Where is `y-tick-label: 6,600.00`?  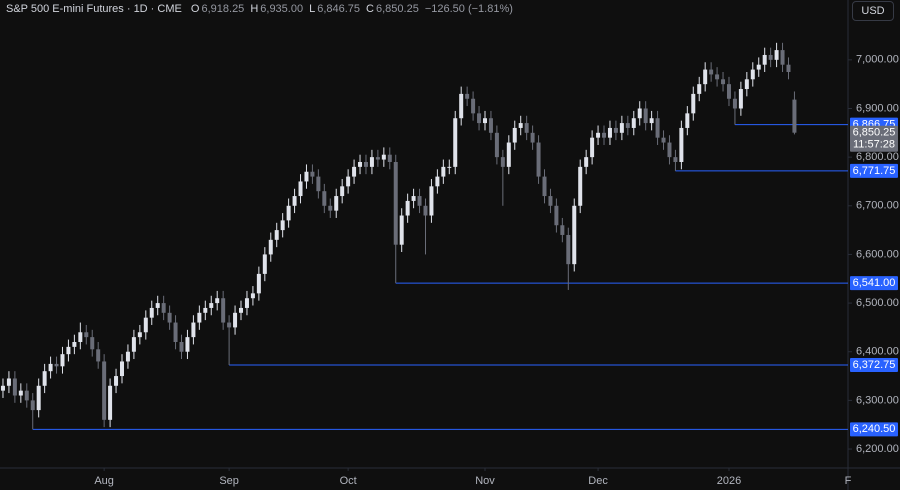 y-tick-label: 6,600.00 is located at coordinates (877, 254).